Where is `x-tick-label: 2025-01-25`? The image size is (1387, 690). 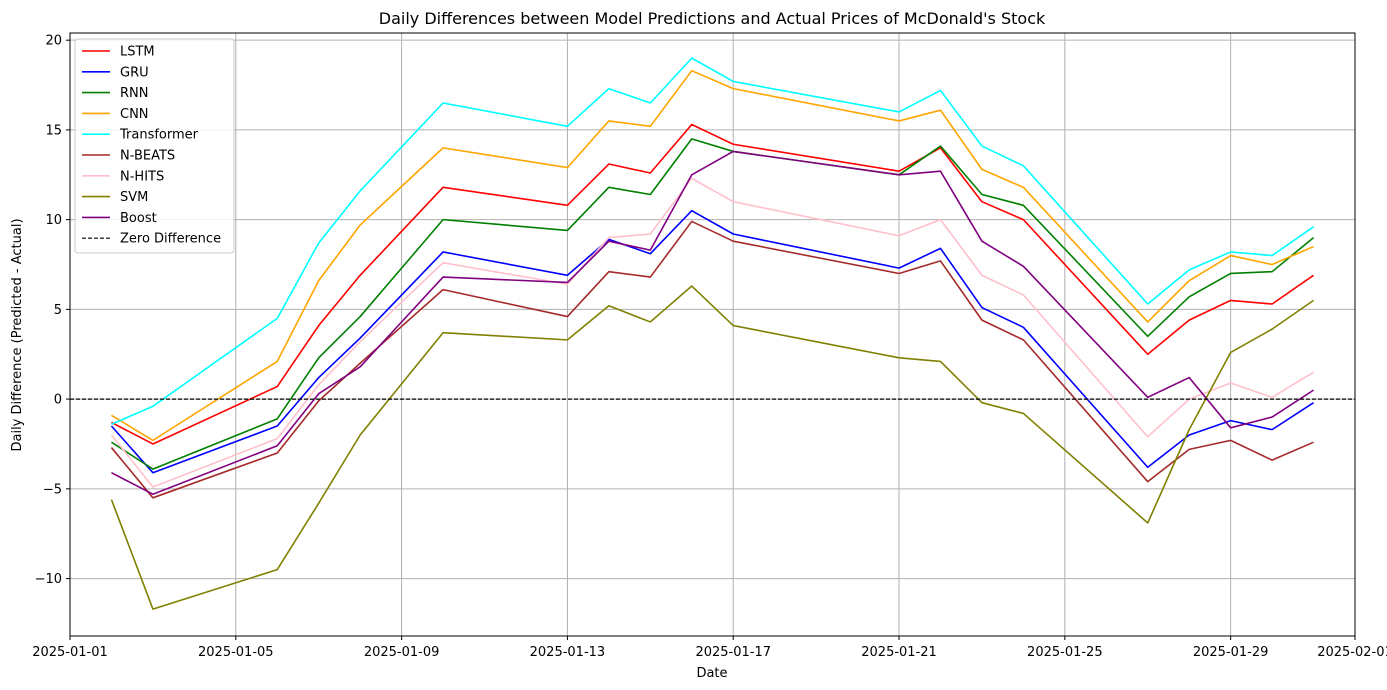
x-tick-label: 2025-01-25 is located at coordinates (1065, 652).